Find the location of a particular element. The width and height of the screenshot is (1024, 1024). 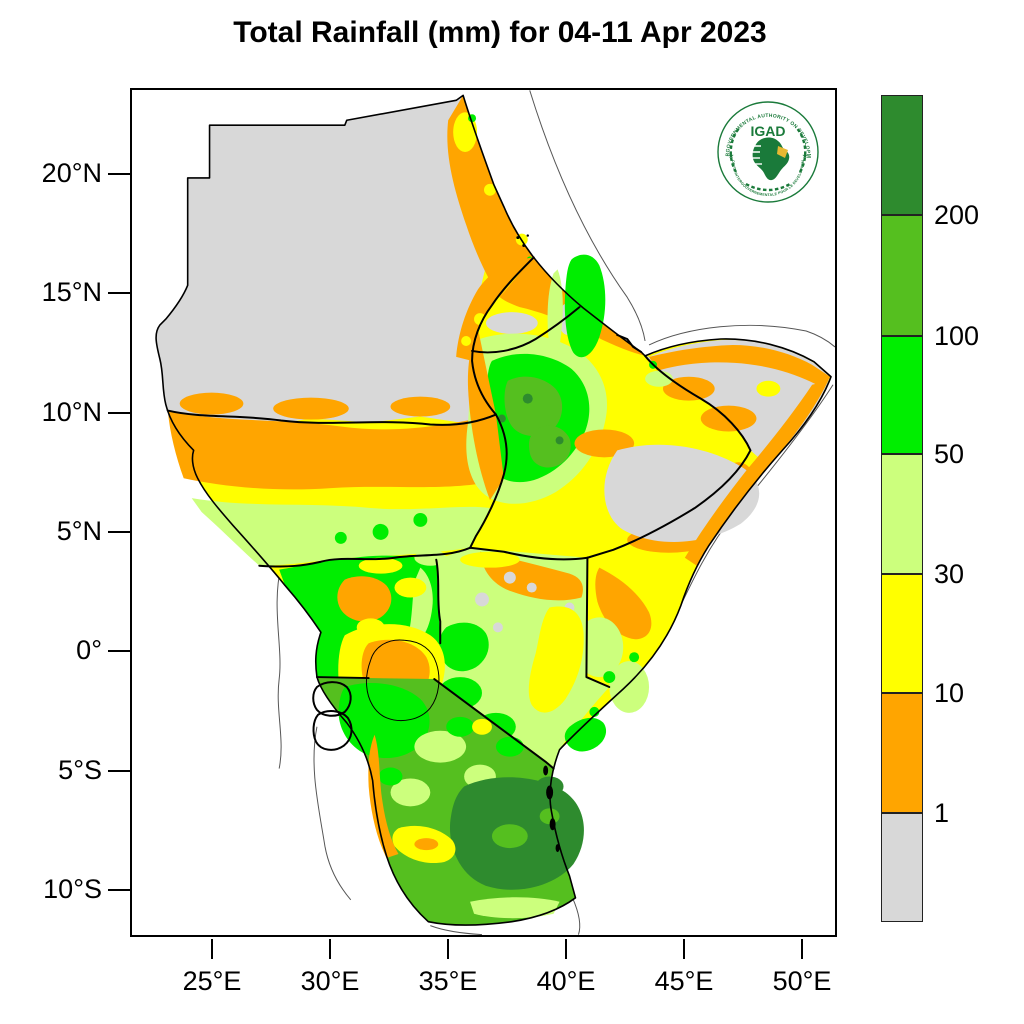

logo-africa-emblem is located at coordinates (766, 159).